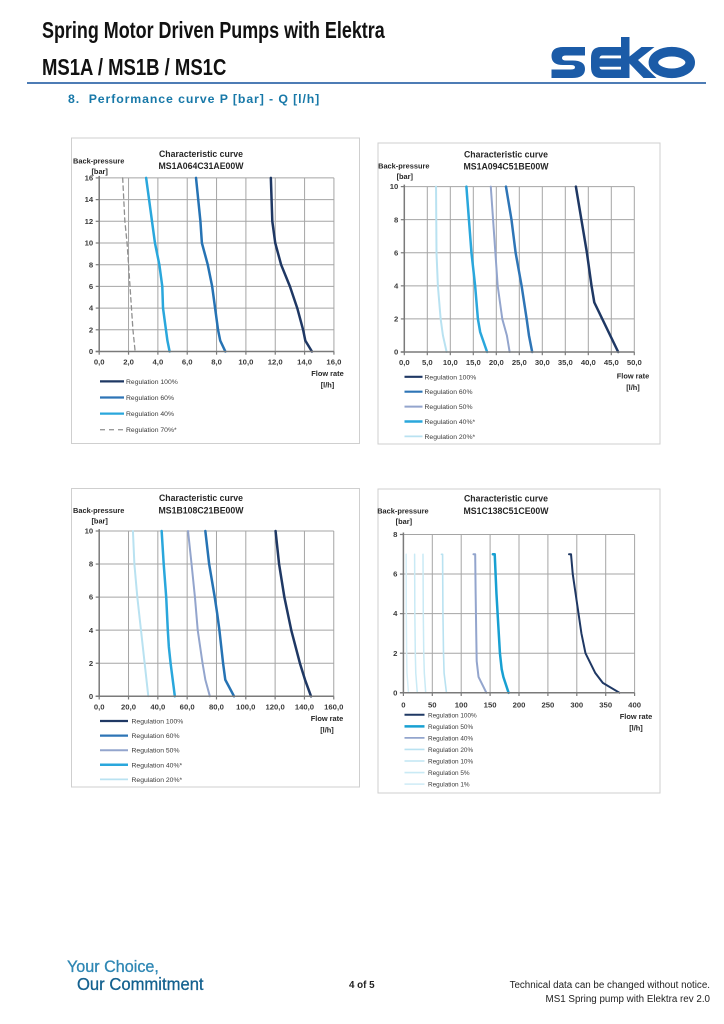  What do you see at coordinates (187, 362) in the screenshot?
I see `svg-text: 6,0` at bounding box center [187, 362].